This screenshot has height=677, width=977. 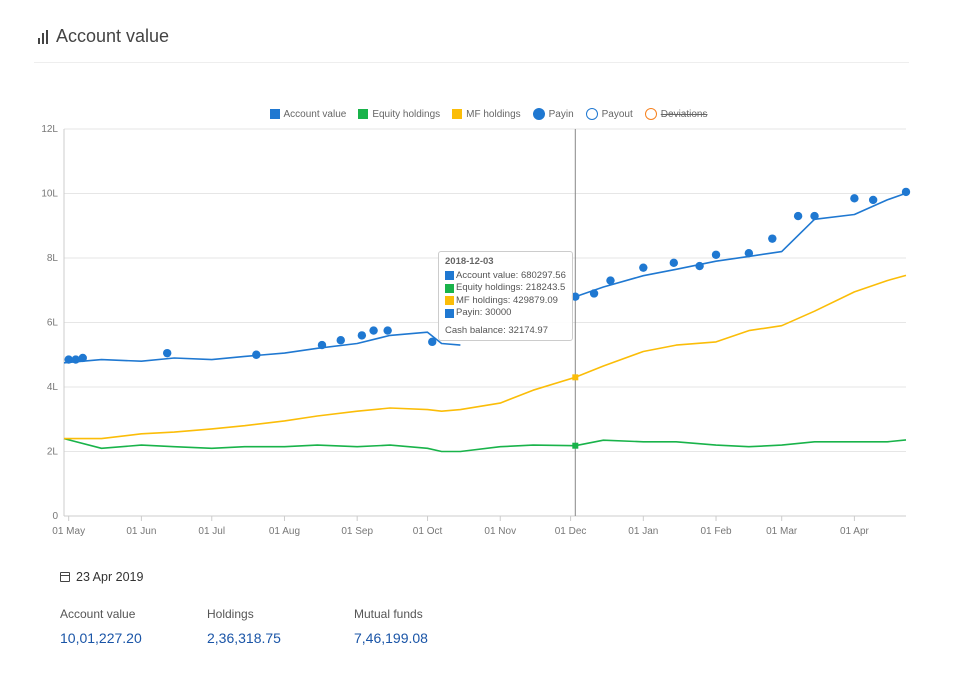 What do you see at coordinates (427, 626) in the screenshot?
I see `stat-mutual-funds: Mutual funds 7,46,199.08` at bounding box center [427, 626].